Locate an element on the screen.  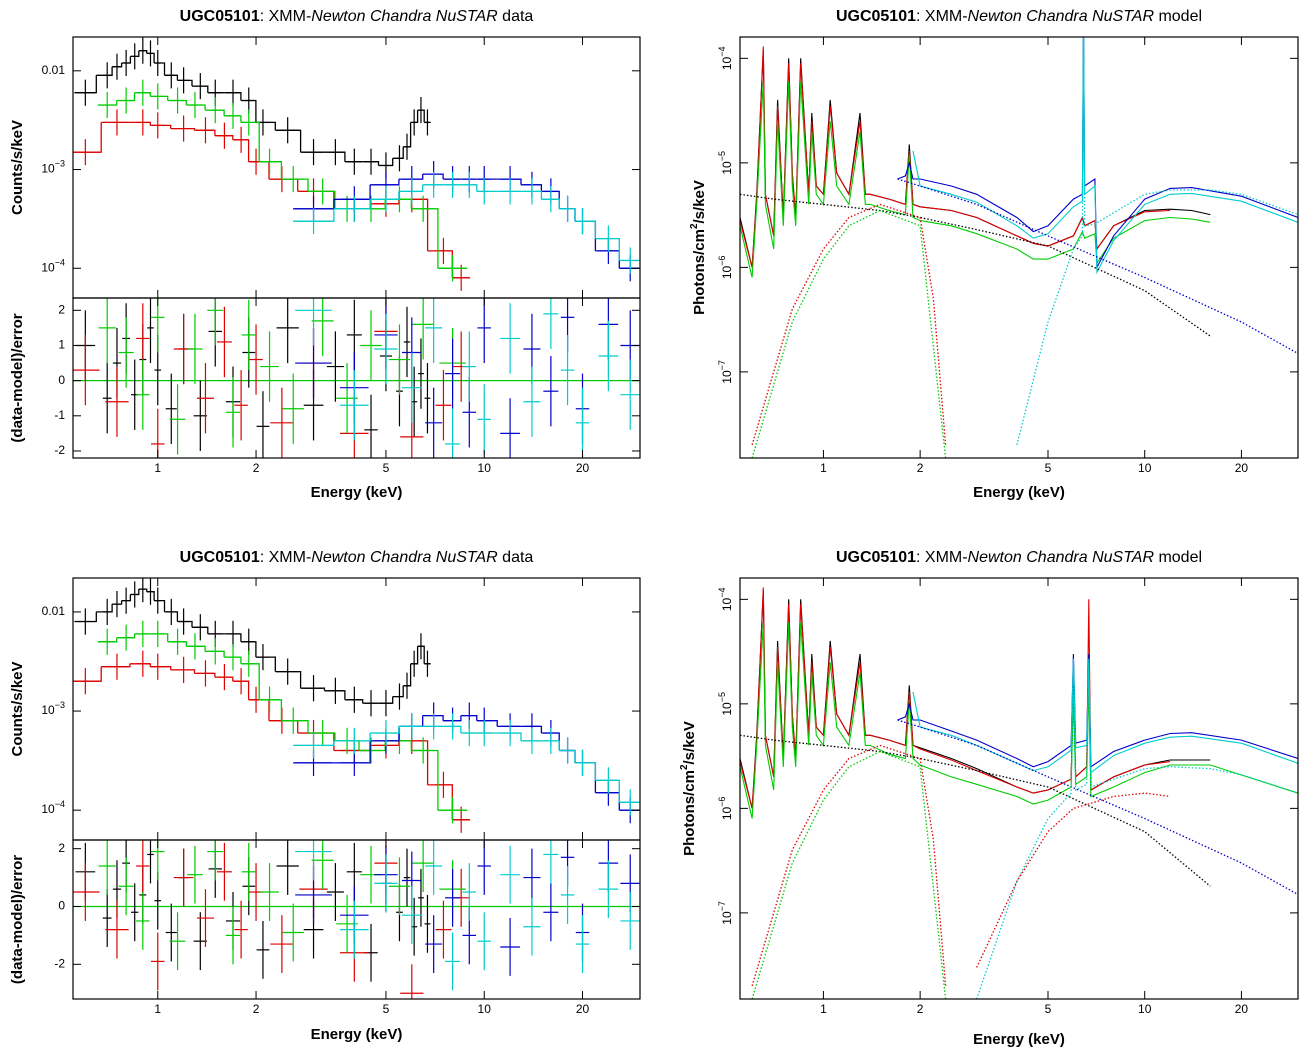
chart-title: UGC05101: XMM-Newton Chandra NuSTAR data is located at coordinates (357, 557).